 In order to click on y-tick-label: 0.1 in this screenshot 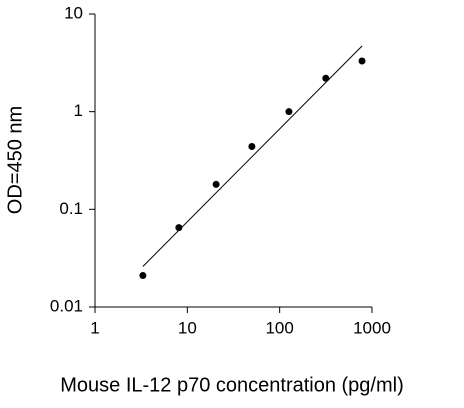, I will do `click(71, 208)`.